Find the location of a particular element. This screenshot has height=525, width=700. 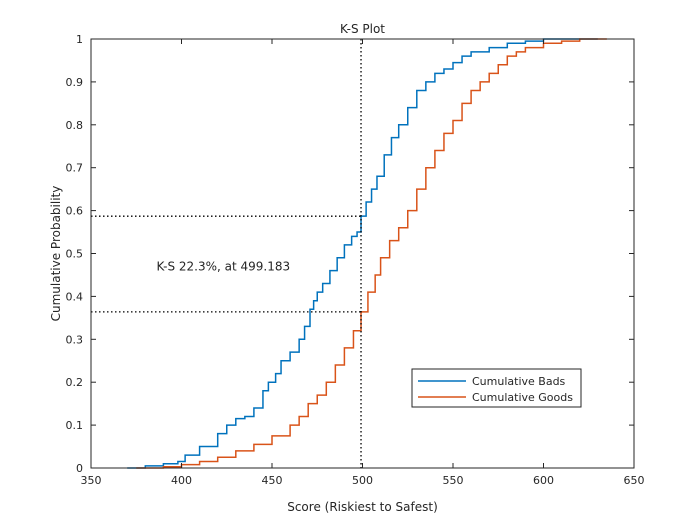

y-tick-label: 0.8 is located at coordinates (75, 125).